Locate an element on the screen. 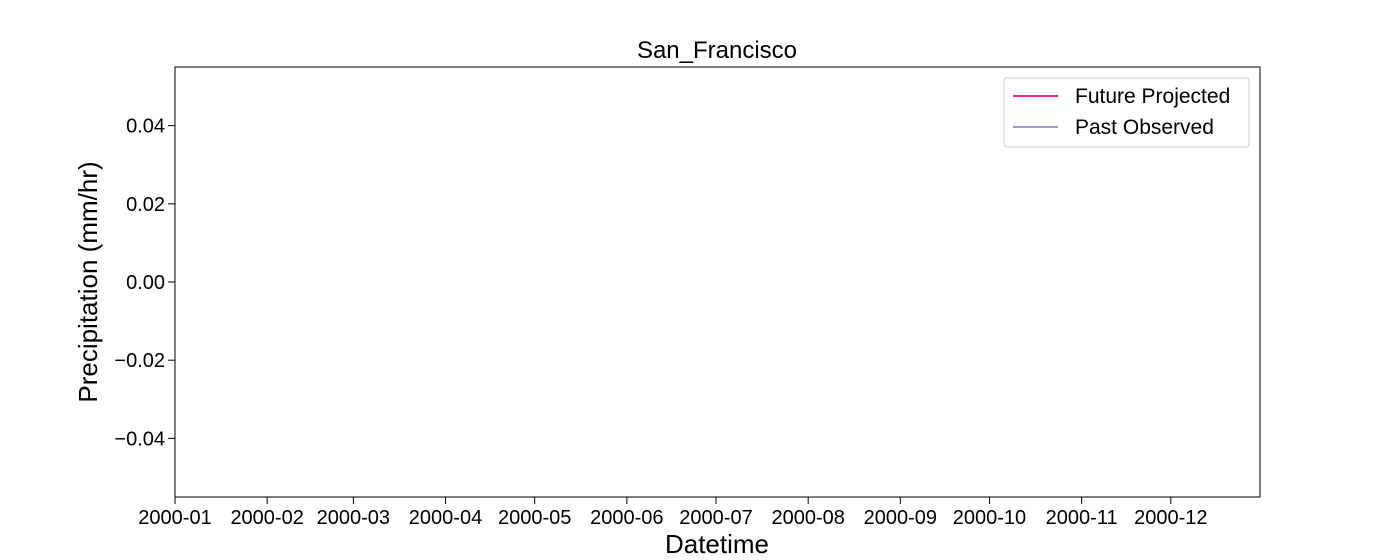 This screenshot has width=1400, height=560. legend: Future Projected Past Observed is located at coordinates (1126, 112).